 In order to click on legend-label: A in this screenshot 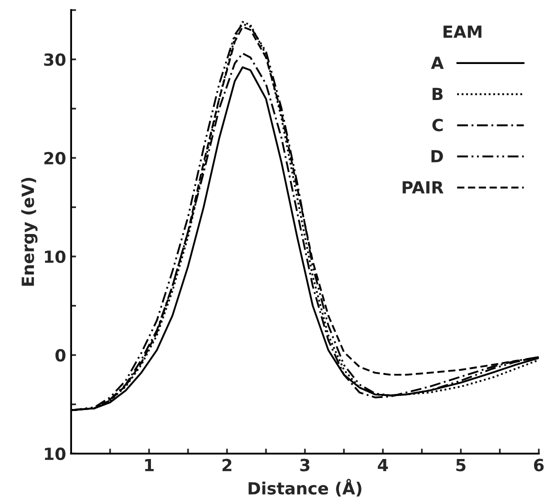, I will do `click(437, 62)`.